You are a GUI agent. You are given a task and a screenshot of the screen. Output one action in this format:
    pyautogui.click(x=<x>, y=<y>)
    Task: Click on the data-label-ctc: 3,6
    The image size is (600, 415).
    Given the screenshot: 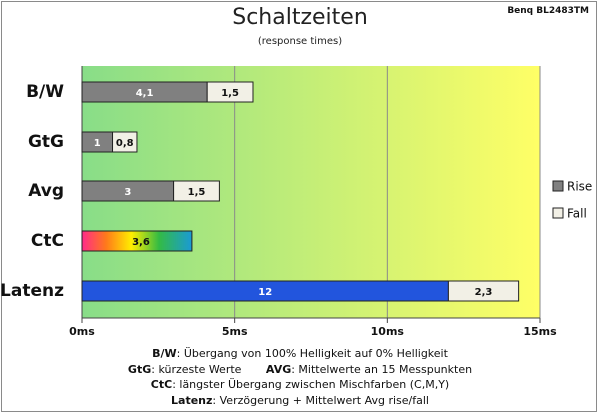 What is the action you would take?
    pyautogui.click(x=141, y=242)
    